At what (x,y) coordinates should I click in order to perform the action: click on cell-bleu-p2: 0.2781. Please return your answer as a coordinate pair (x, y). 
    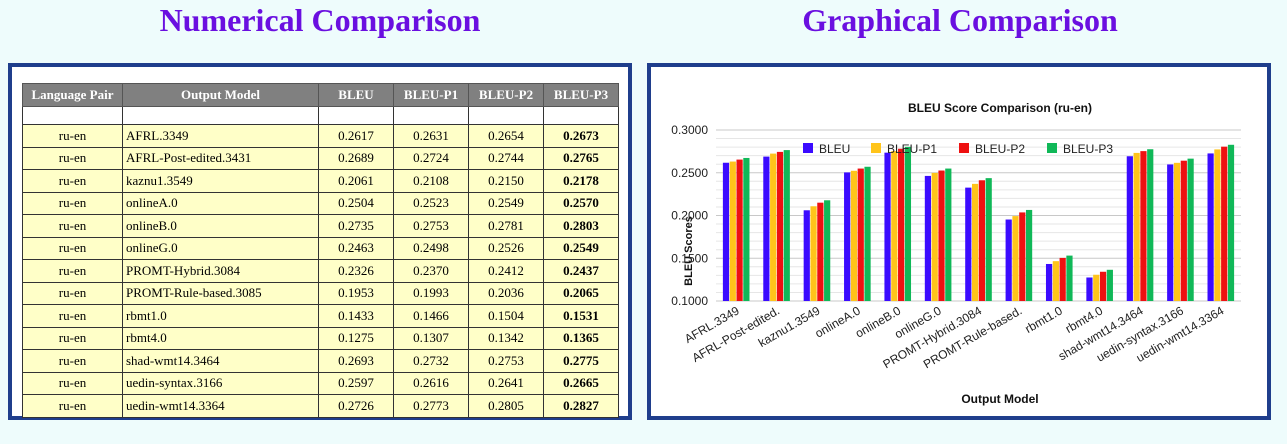
    Looking at the image, I should click on (506, 226).